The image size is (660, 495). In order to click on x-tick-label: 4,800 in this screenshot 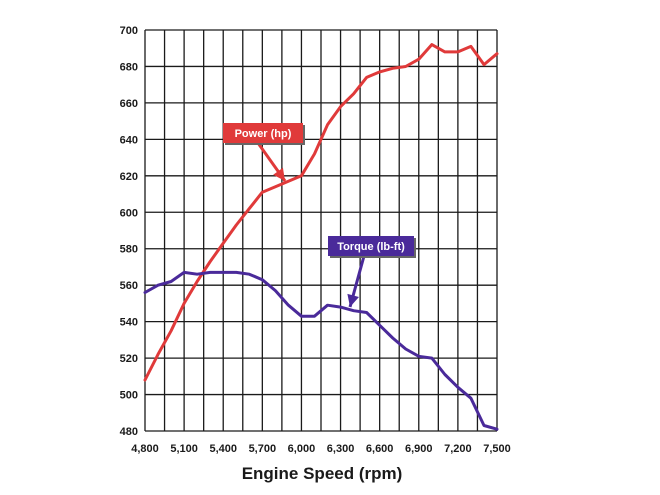, I will do `click(145, 449)`.